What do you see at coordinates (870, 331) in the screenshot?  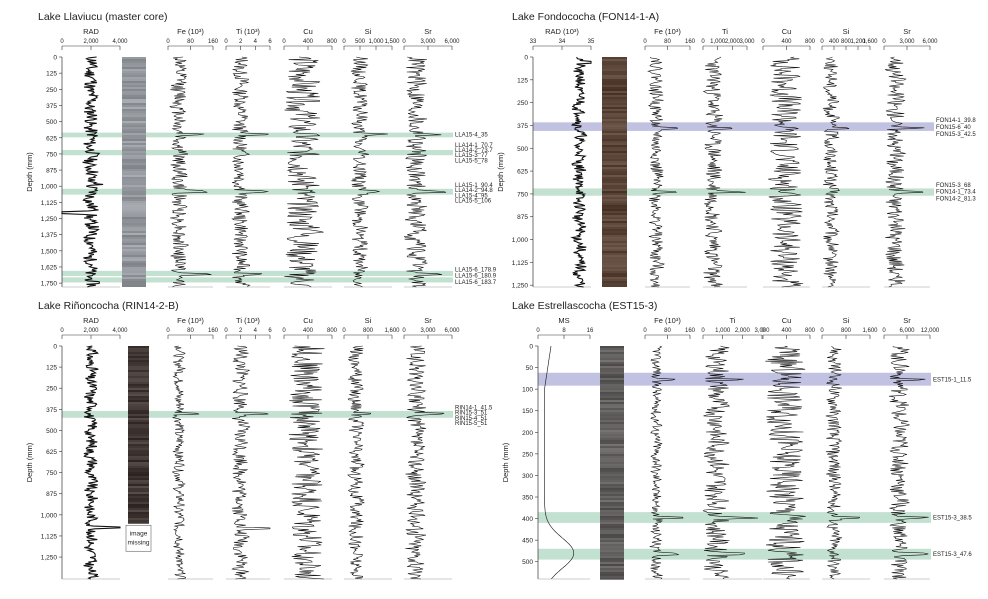 I see `series-x-tick-label: 1,600` at bounding box center [870, 331].